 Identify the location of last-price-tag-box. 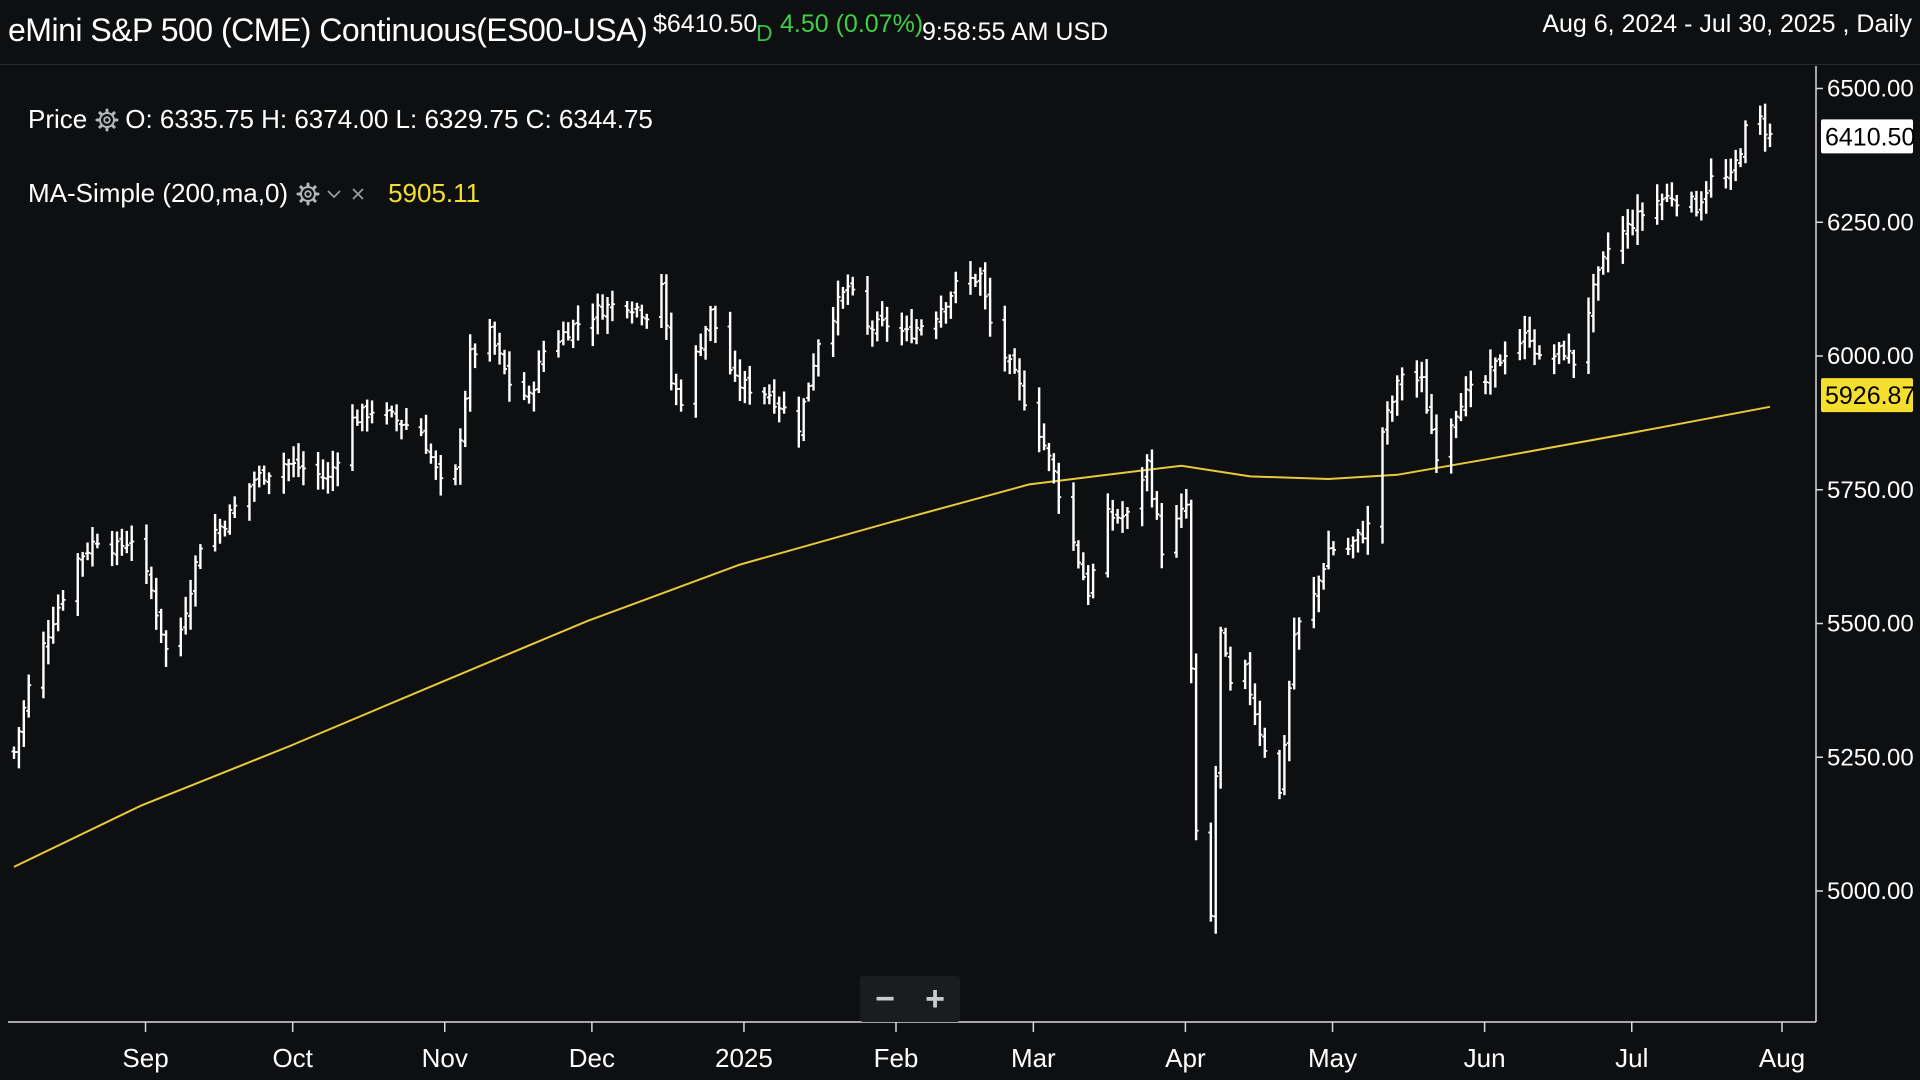
(1867, 136).